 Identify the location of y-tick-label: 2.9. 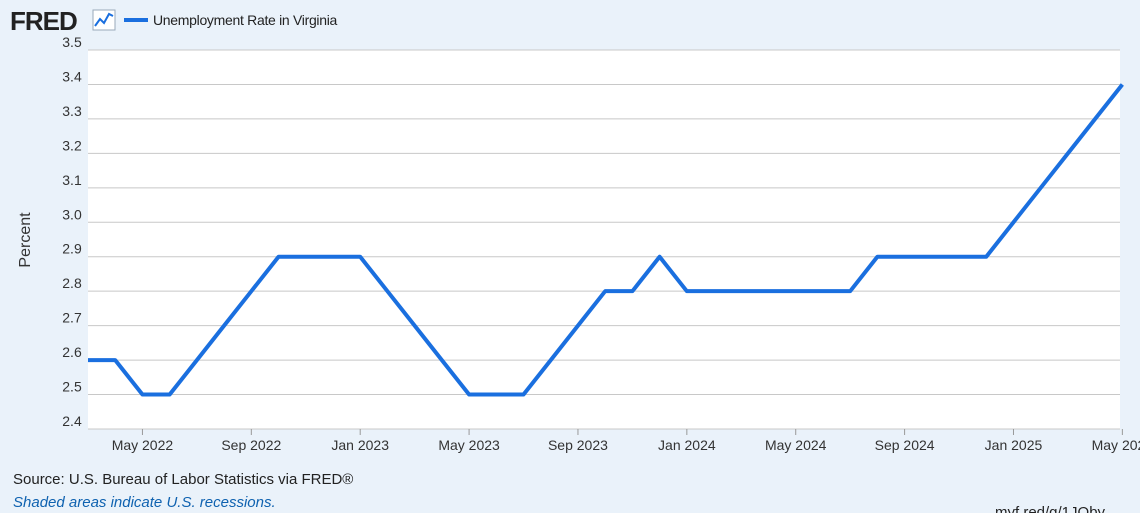
(72, 249).